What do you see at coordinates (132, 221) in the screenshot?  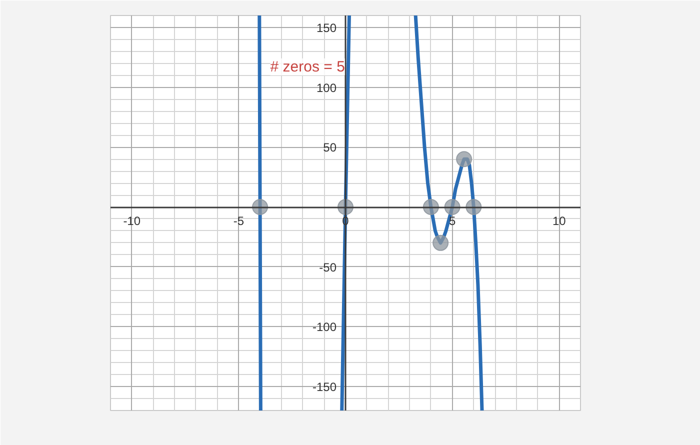 I see `x-tick-label: -10` at bounding box center [132, 221].